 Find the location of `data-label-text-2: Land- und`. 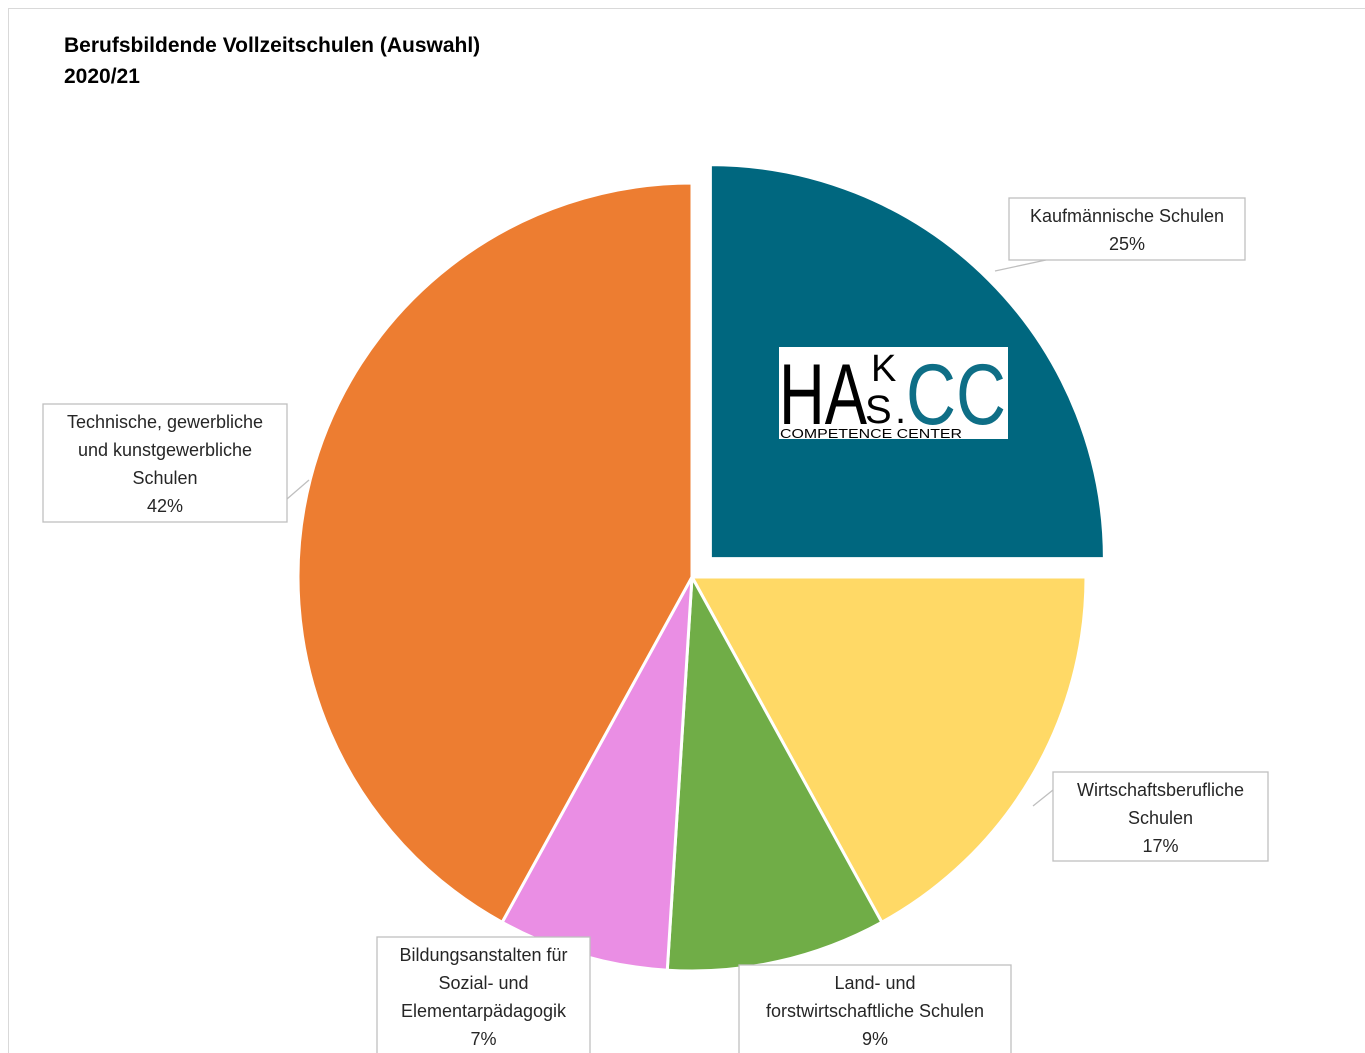

data-label-text-2: Land- und is located at coordinates (874, 983).